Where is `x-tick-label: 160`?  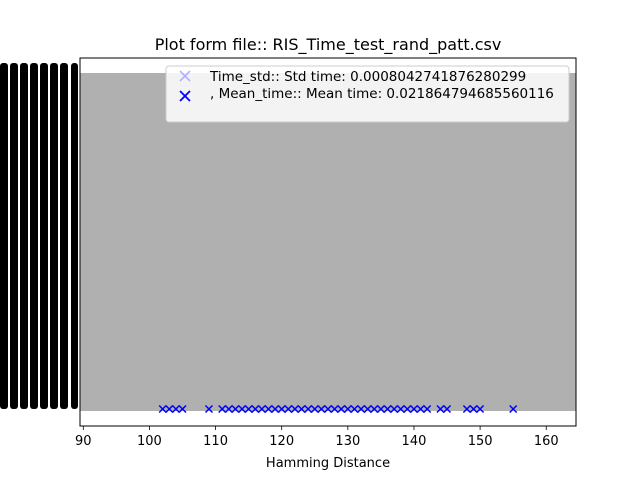
x-tick-label: 160 is located at coordinates (546, 441).